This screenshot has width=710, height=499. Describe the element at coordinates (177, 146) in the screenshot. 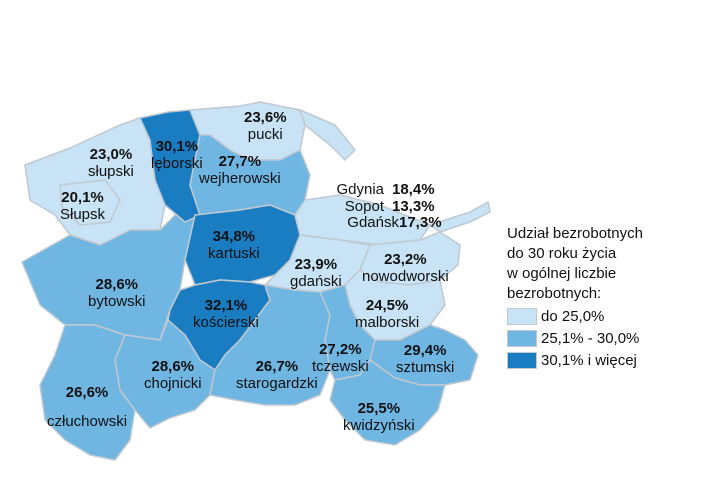

I see `value: 30,1%` at that location.